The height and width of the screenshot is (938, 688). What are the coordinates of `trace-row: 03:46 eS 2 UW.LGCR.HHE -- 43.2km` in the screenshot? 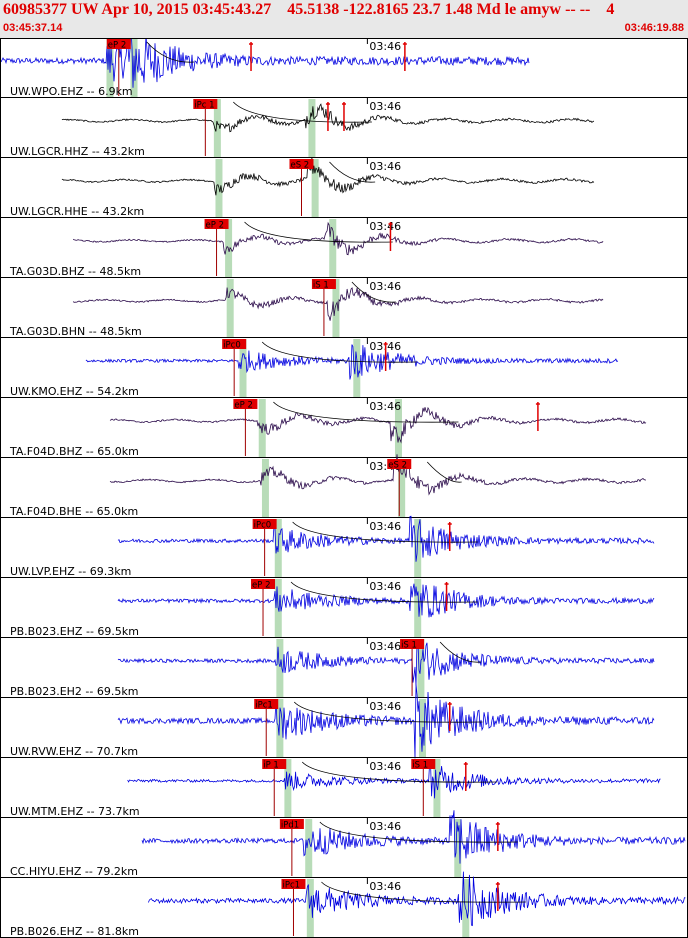 It's located at (344, 187).